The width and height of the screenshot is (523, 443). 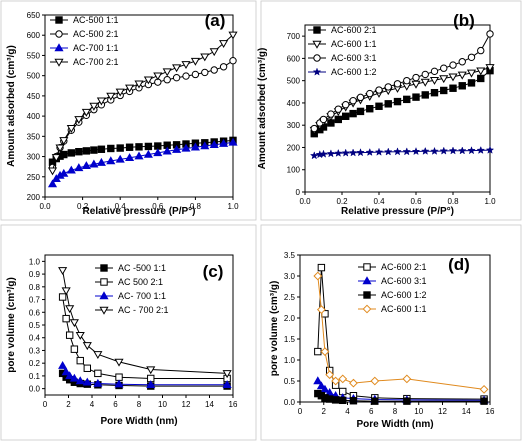 I want to click on x-tick-label: 14, so click(x=466, y=411).